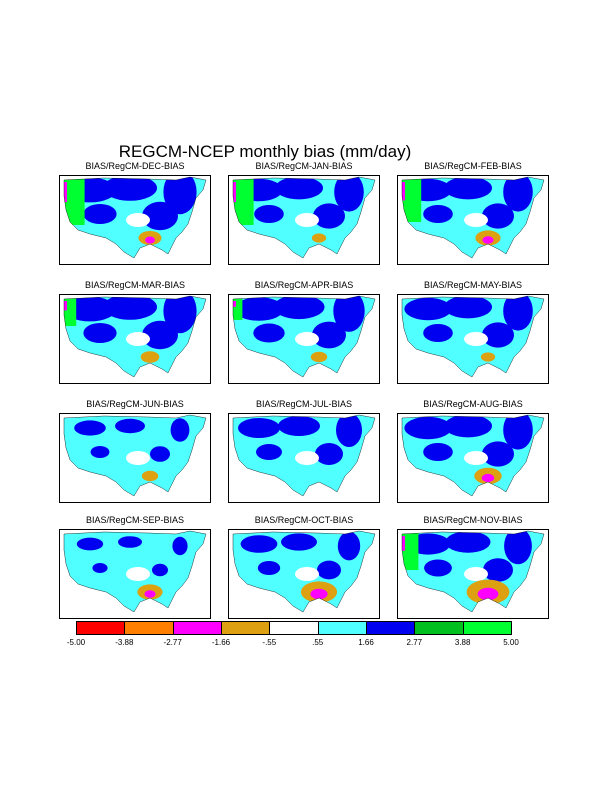 This screenshot has width=612, height=792. I want to click on map-panel: BIAS/RegCM-MAR-BIAS, so click(135, 340).